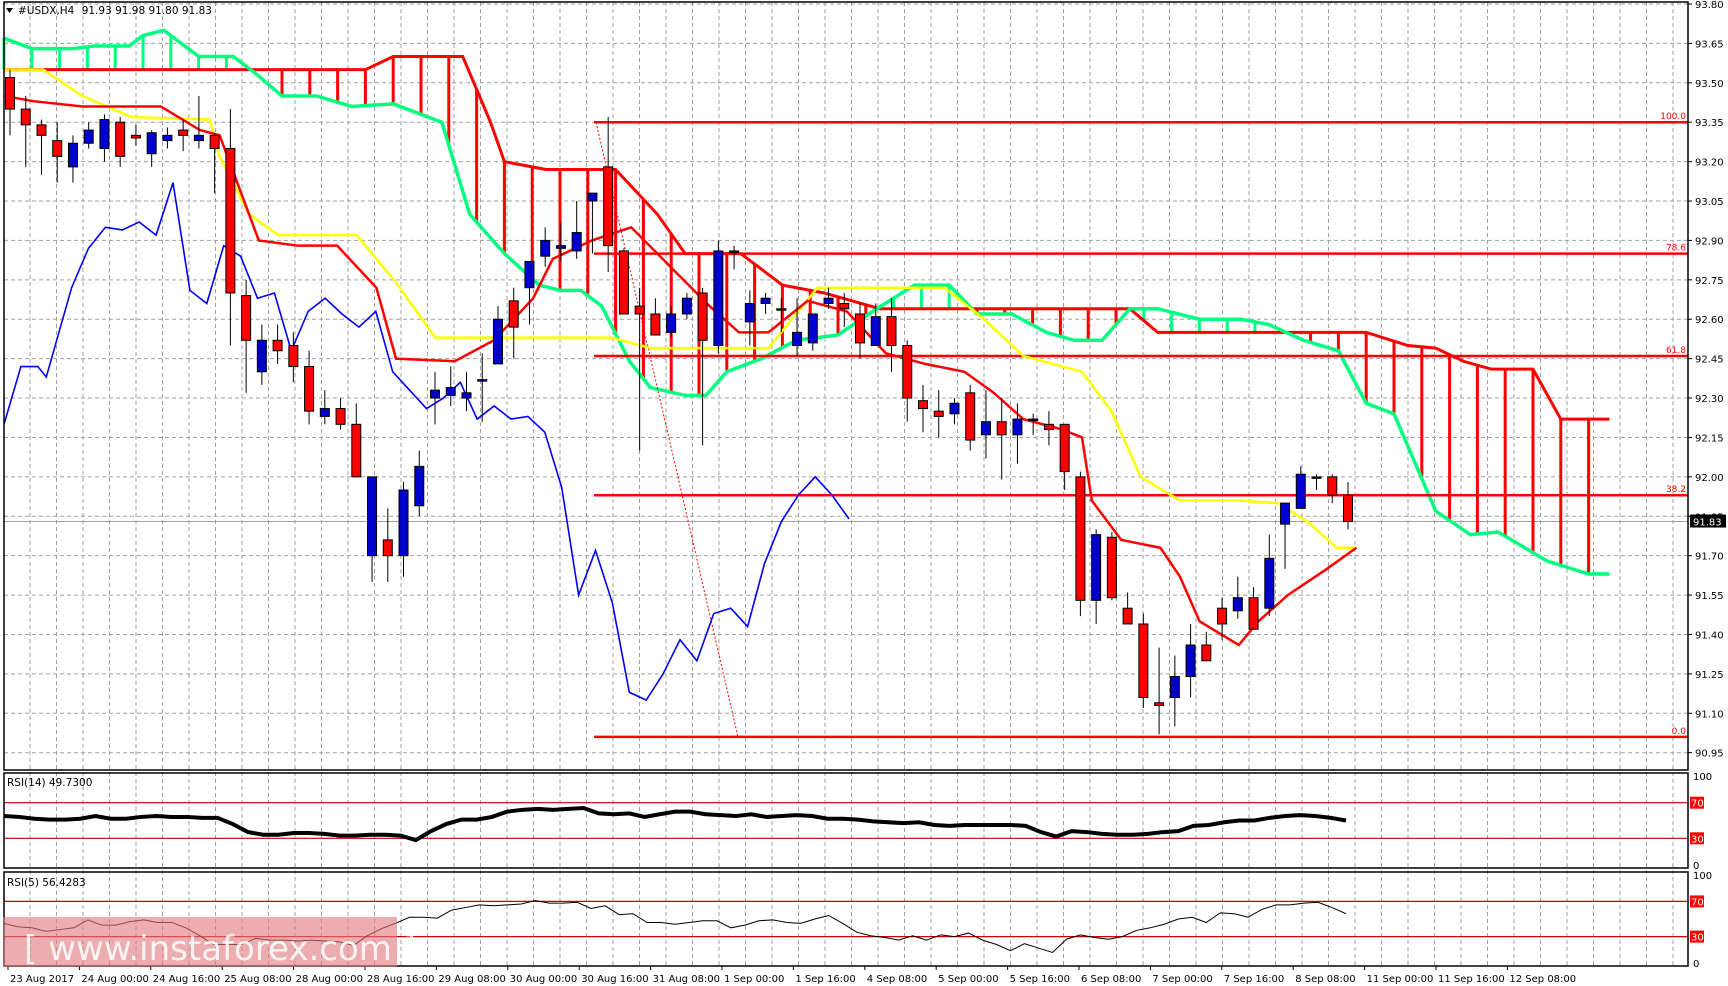  What do you see at coordinates (1676, 490) in the screenshot?
I see `fib-level-label: 38.2` at bounding box center [1676, 490].